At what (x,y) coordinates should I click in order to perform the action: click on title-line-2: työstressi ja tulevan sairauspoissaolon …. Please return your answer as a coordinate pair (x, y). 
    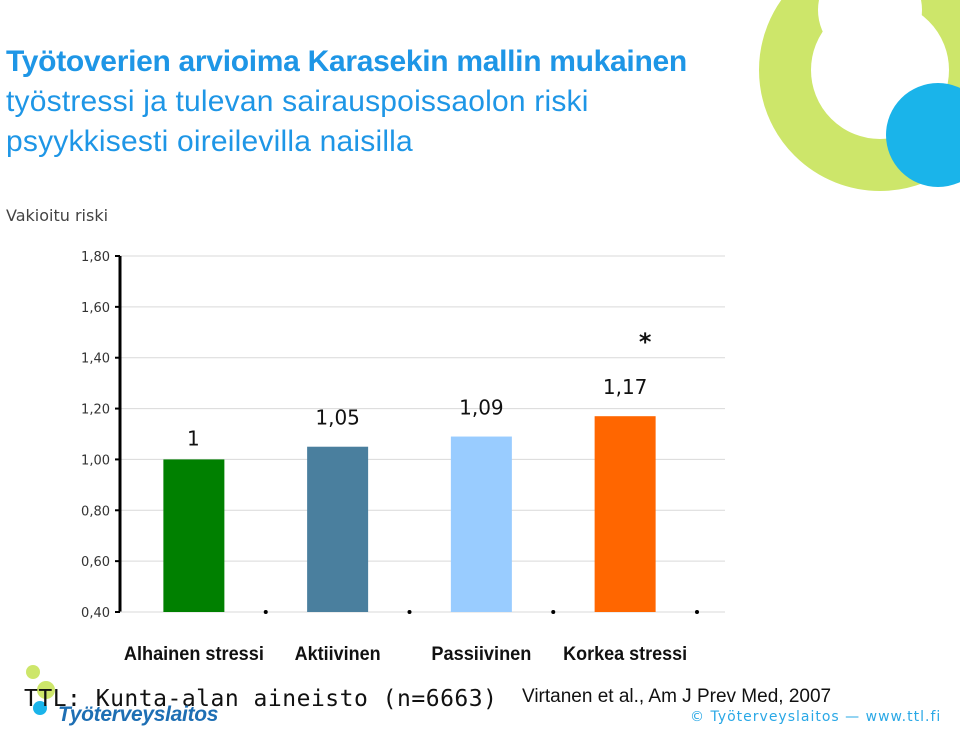
    Looking at the image, I should click on (297, 101).